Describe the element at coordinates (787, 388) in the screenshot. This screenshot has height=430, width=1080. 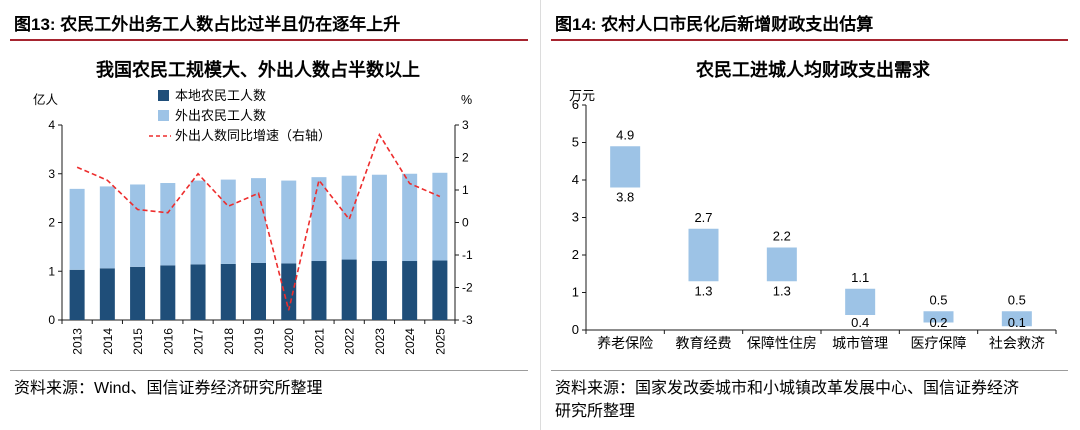
I see `source-text-line1: 资料来源：国家发改委城市和小城镇改革发展中心、国信证券经济` at that location.